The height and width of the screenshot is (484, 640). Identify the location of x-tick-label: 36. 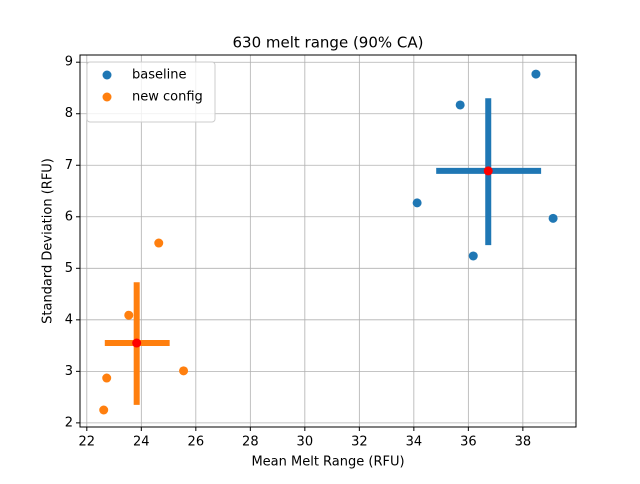
(468, 442).